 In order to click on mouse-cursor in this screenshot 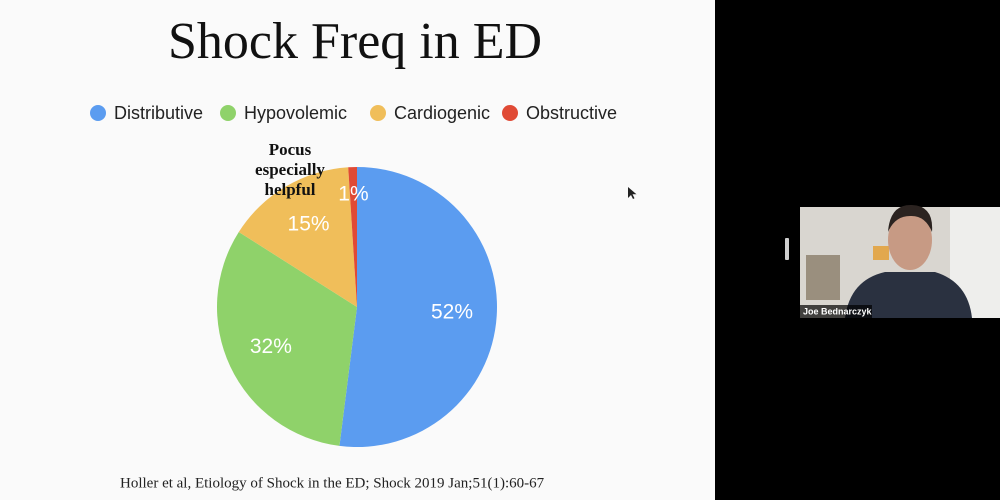, I will do `click(632, 193)`.